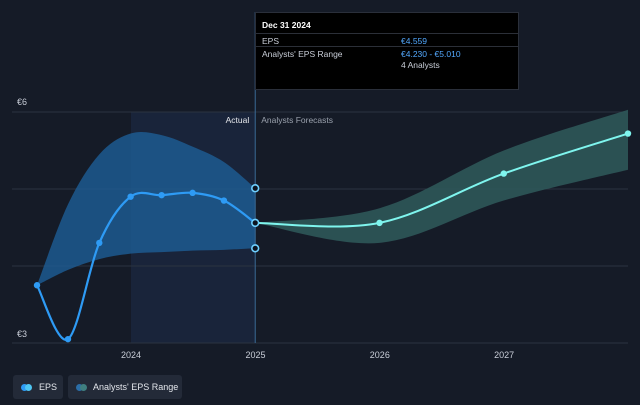 The width and height of the screenshot is (640, 405). What do you see at coordinates (22, 334) in the screenshot?
I see `y-axis-label-bottom: €3` at bounding box center [22, 334].